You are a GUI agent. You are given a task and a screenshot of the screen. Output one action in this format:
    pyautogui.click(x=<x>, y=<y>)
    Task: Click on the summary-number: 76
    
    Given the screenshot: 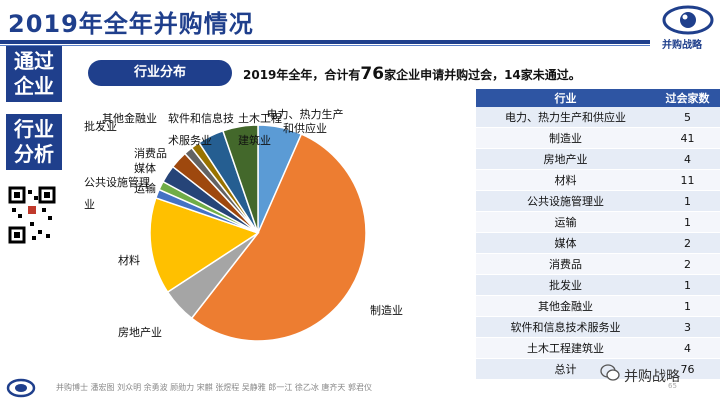 What is the action you would take?
    pyautogui.click(x=372, y=74)
    